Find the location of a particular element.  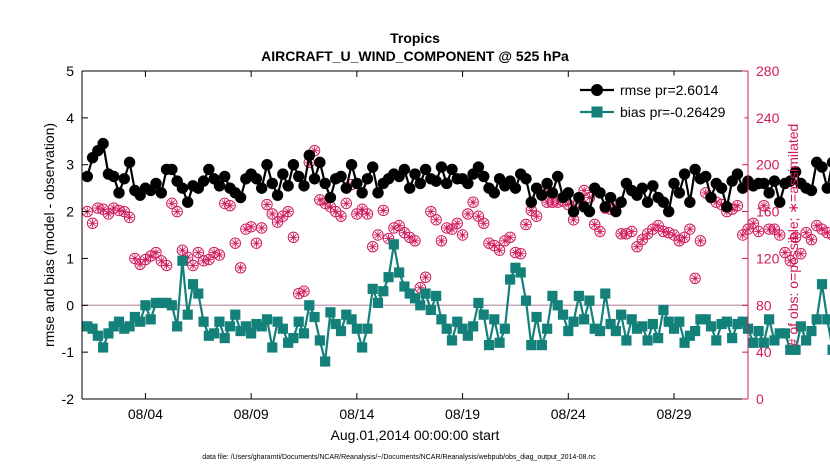

y-tick-label-left: 2 is located at coordinates (70, 212).